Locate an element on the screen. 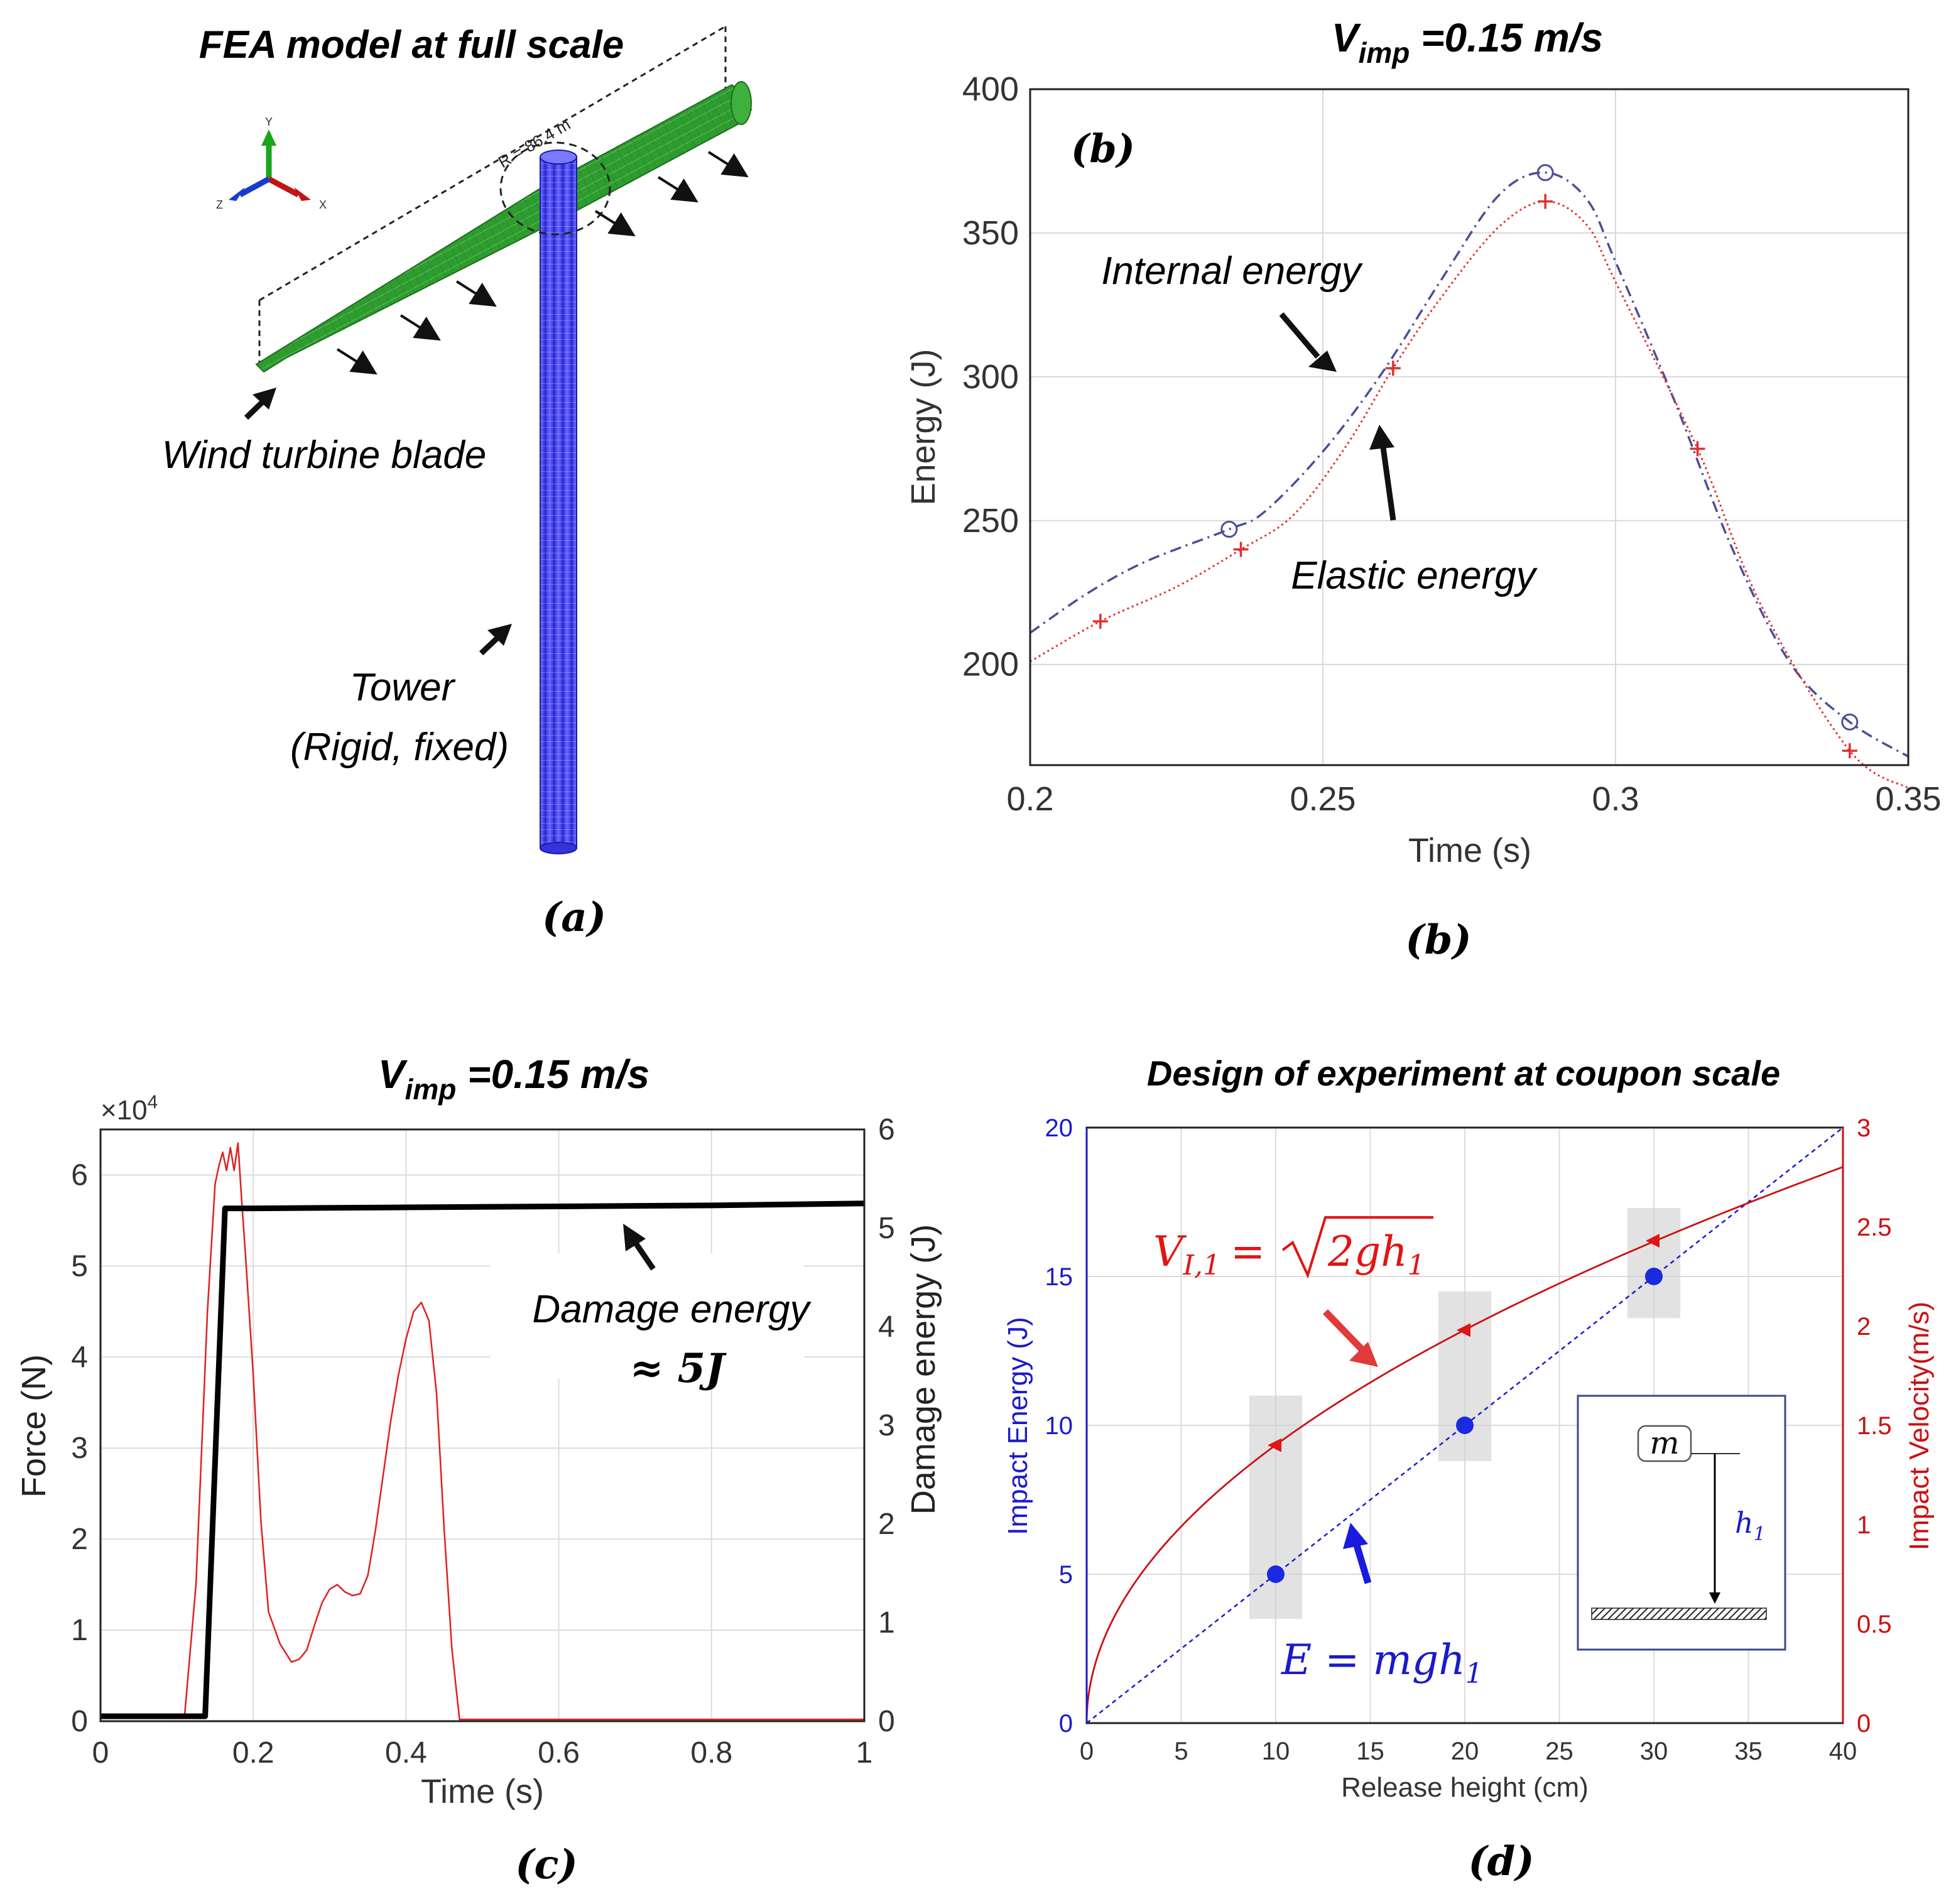 The image size is (1956, 1904). chart-c-ylabel-left: Force (N) is located at coordinates (34, 1426).